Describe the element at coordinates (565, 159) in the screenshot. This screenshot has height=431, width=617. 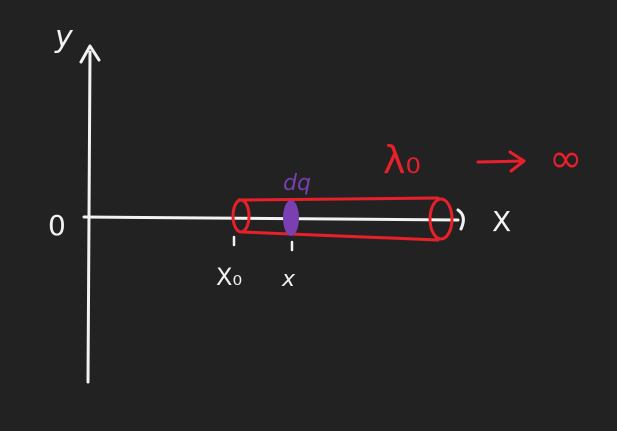
I see `infinity-label: ∞` at that location.